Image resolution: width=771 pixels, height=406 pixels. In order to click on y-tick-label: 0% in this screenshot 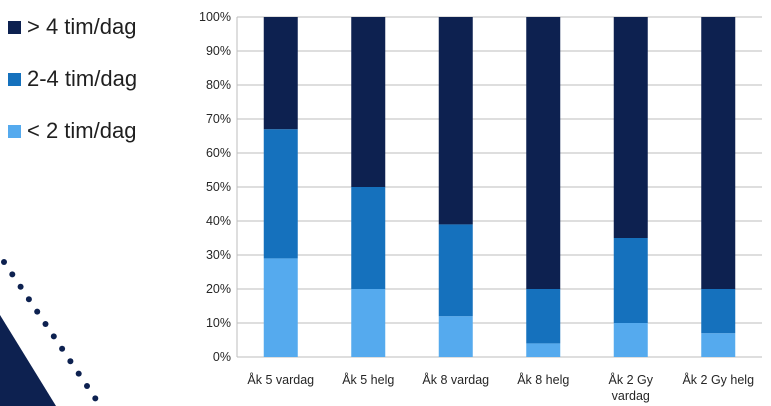, I will do `click(222, 357)`.